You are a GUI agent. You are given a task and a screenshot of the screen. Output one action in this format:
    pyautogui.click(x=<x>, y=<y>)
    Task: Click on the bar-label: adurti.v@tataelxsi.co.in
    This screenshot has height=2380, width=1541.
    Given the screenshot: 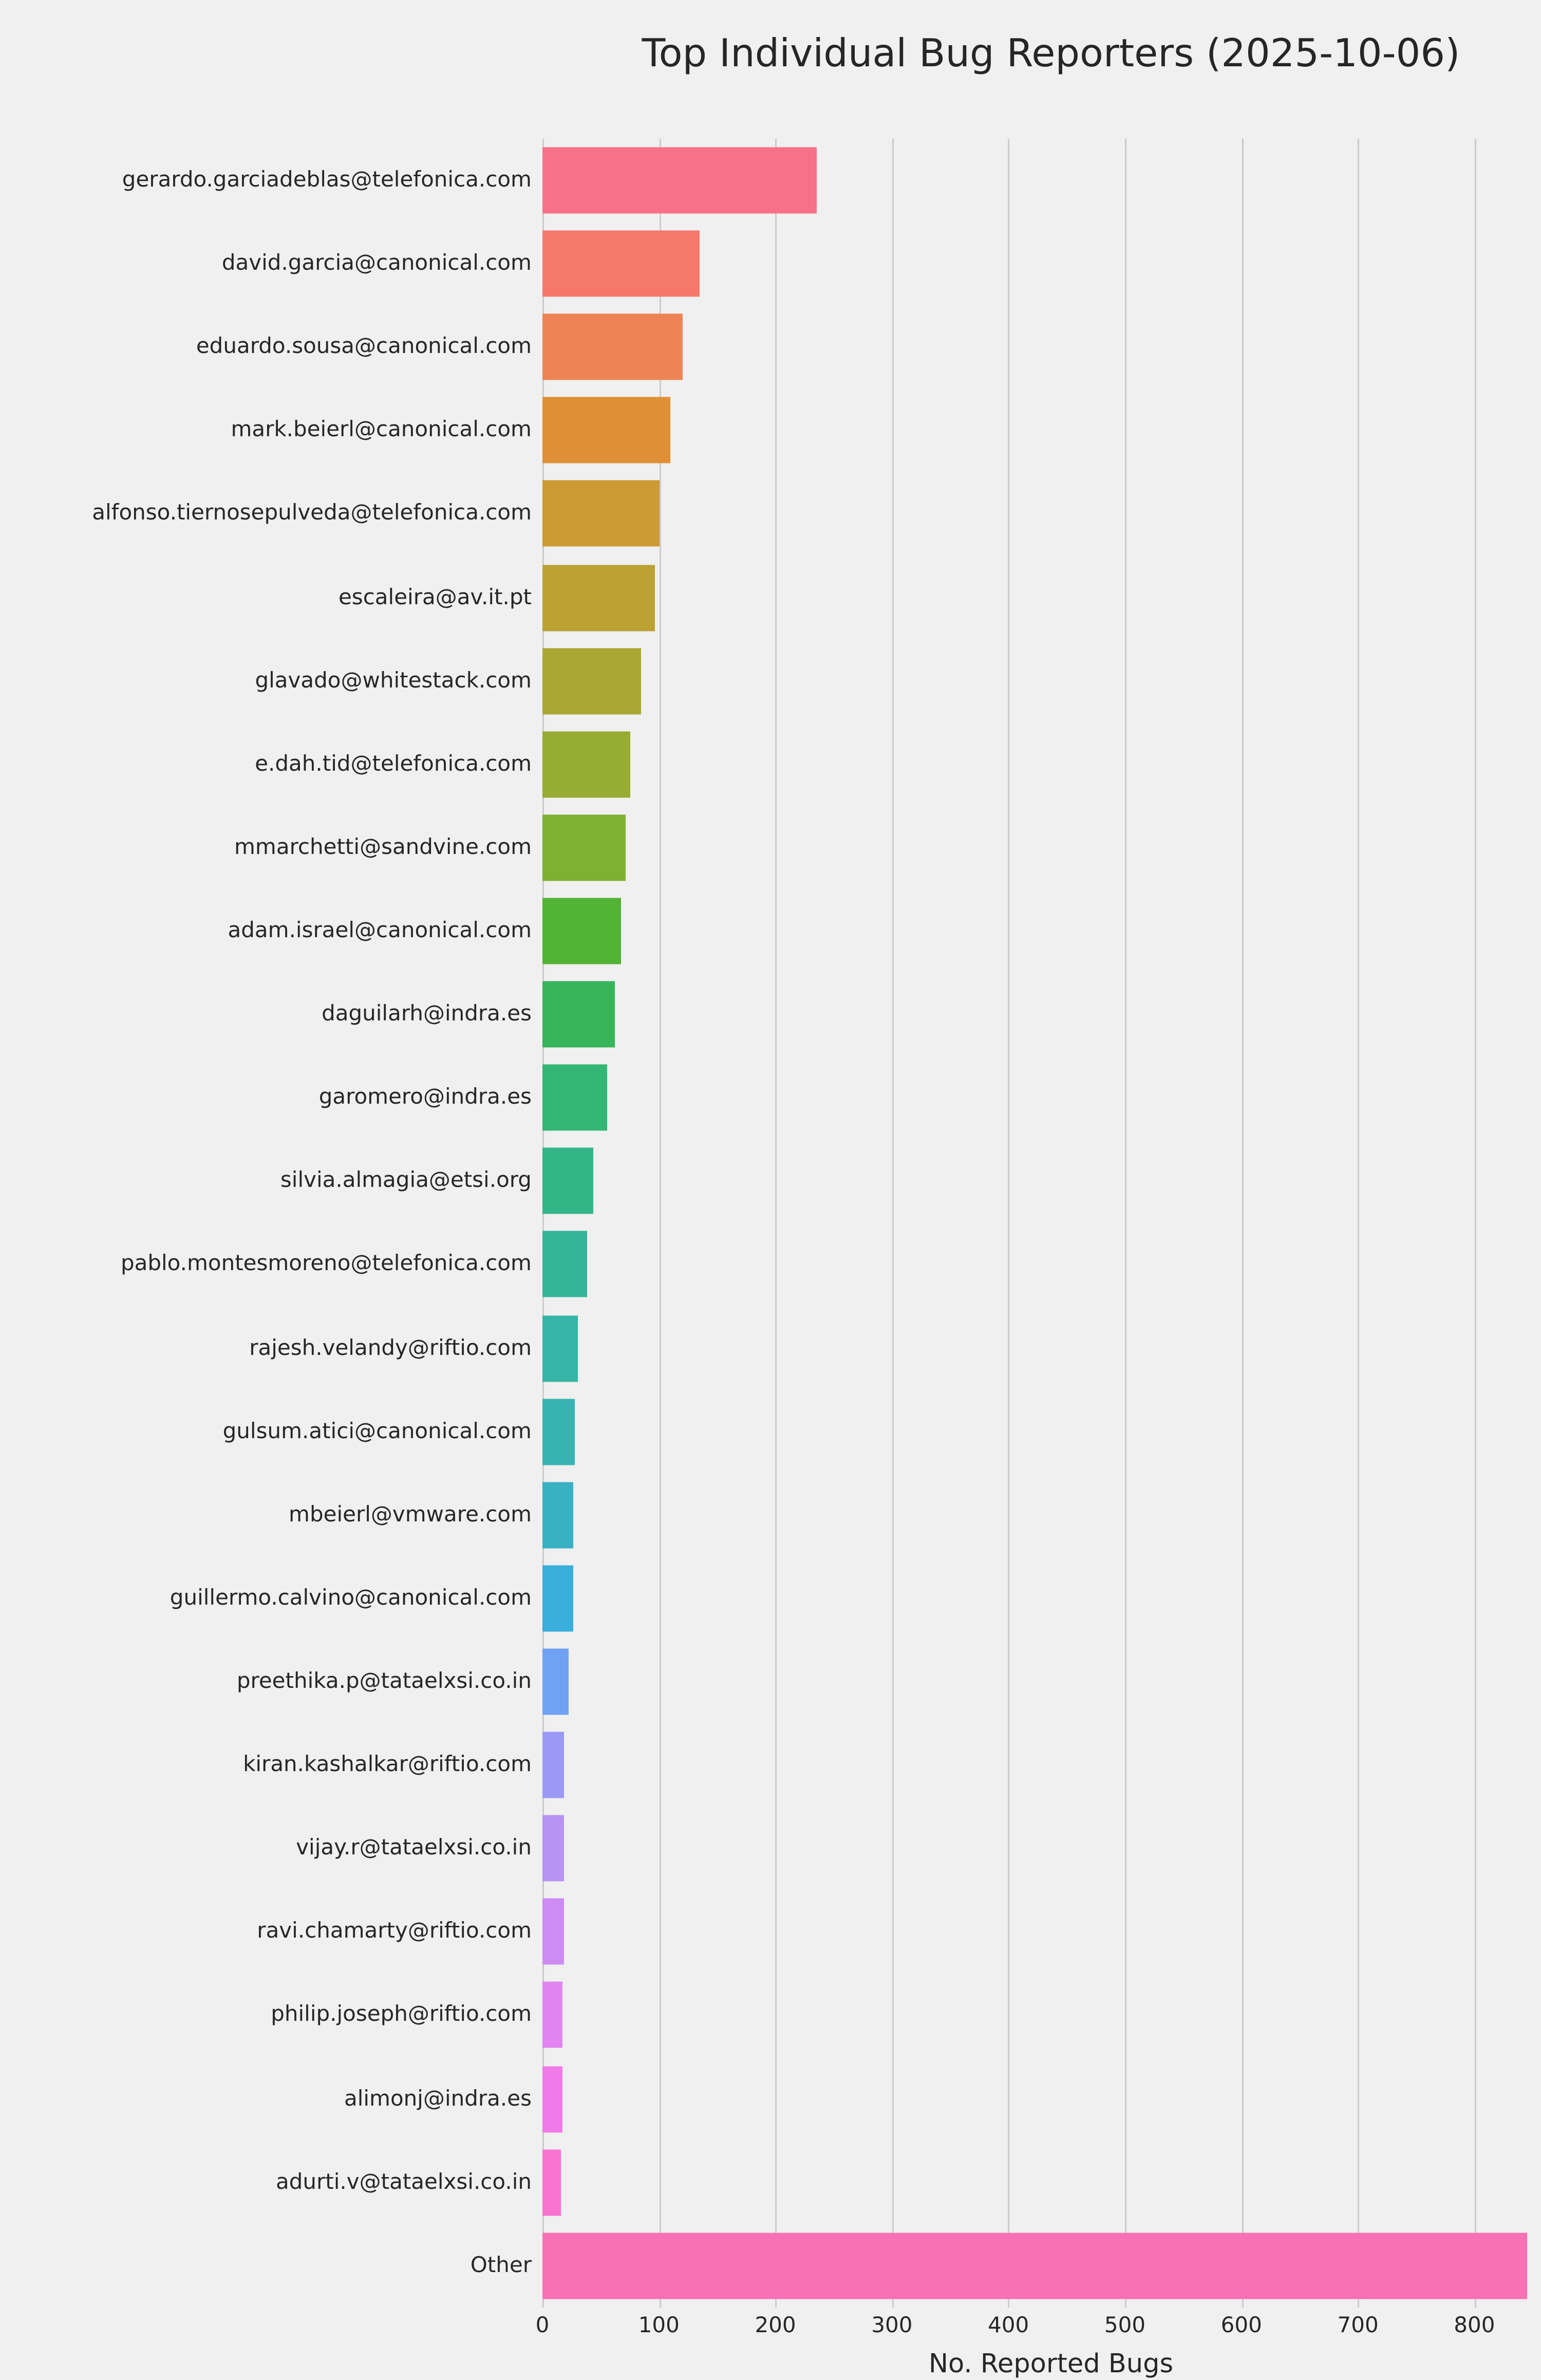 What is the action you would take?
    pyautogui.click(x=404, y=2182)
    